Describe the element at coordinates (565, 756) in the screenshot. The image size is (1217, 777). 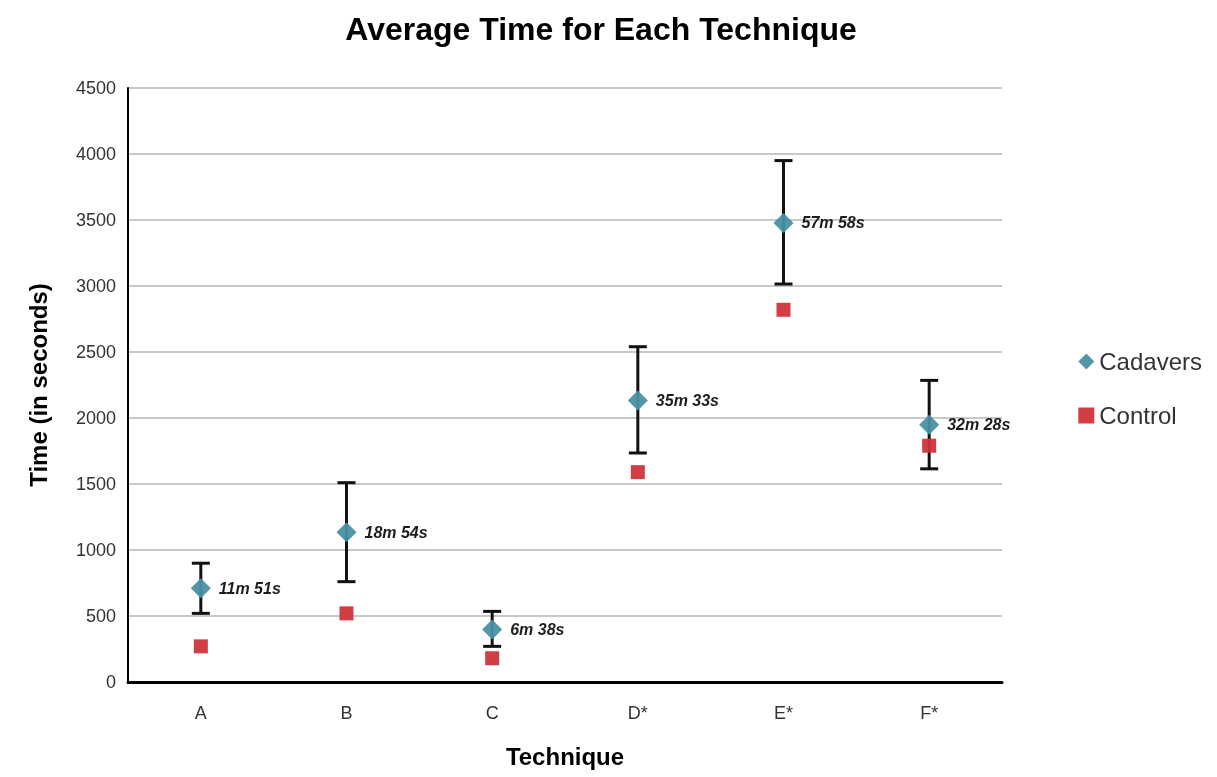
I see `x-axis-title: Technique` at that location.